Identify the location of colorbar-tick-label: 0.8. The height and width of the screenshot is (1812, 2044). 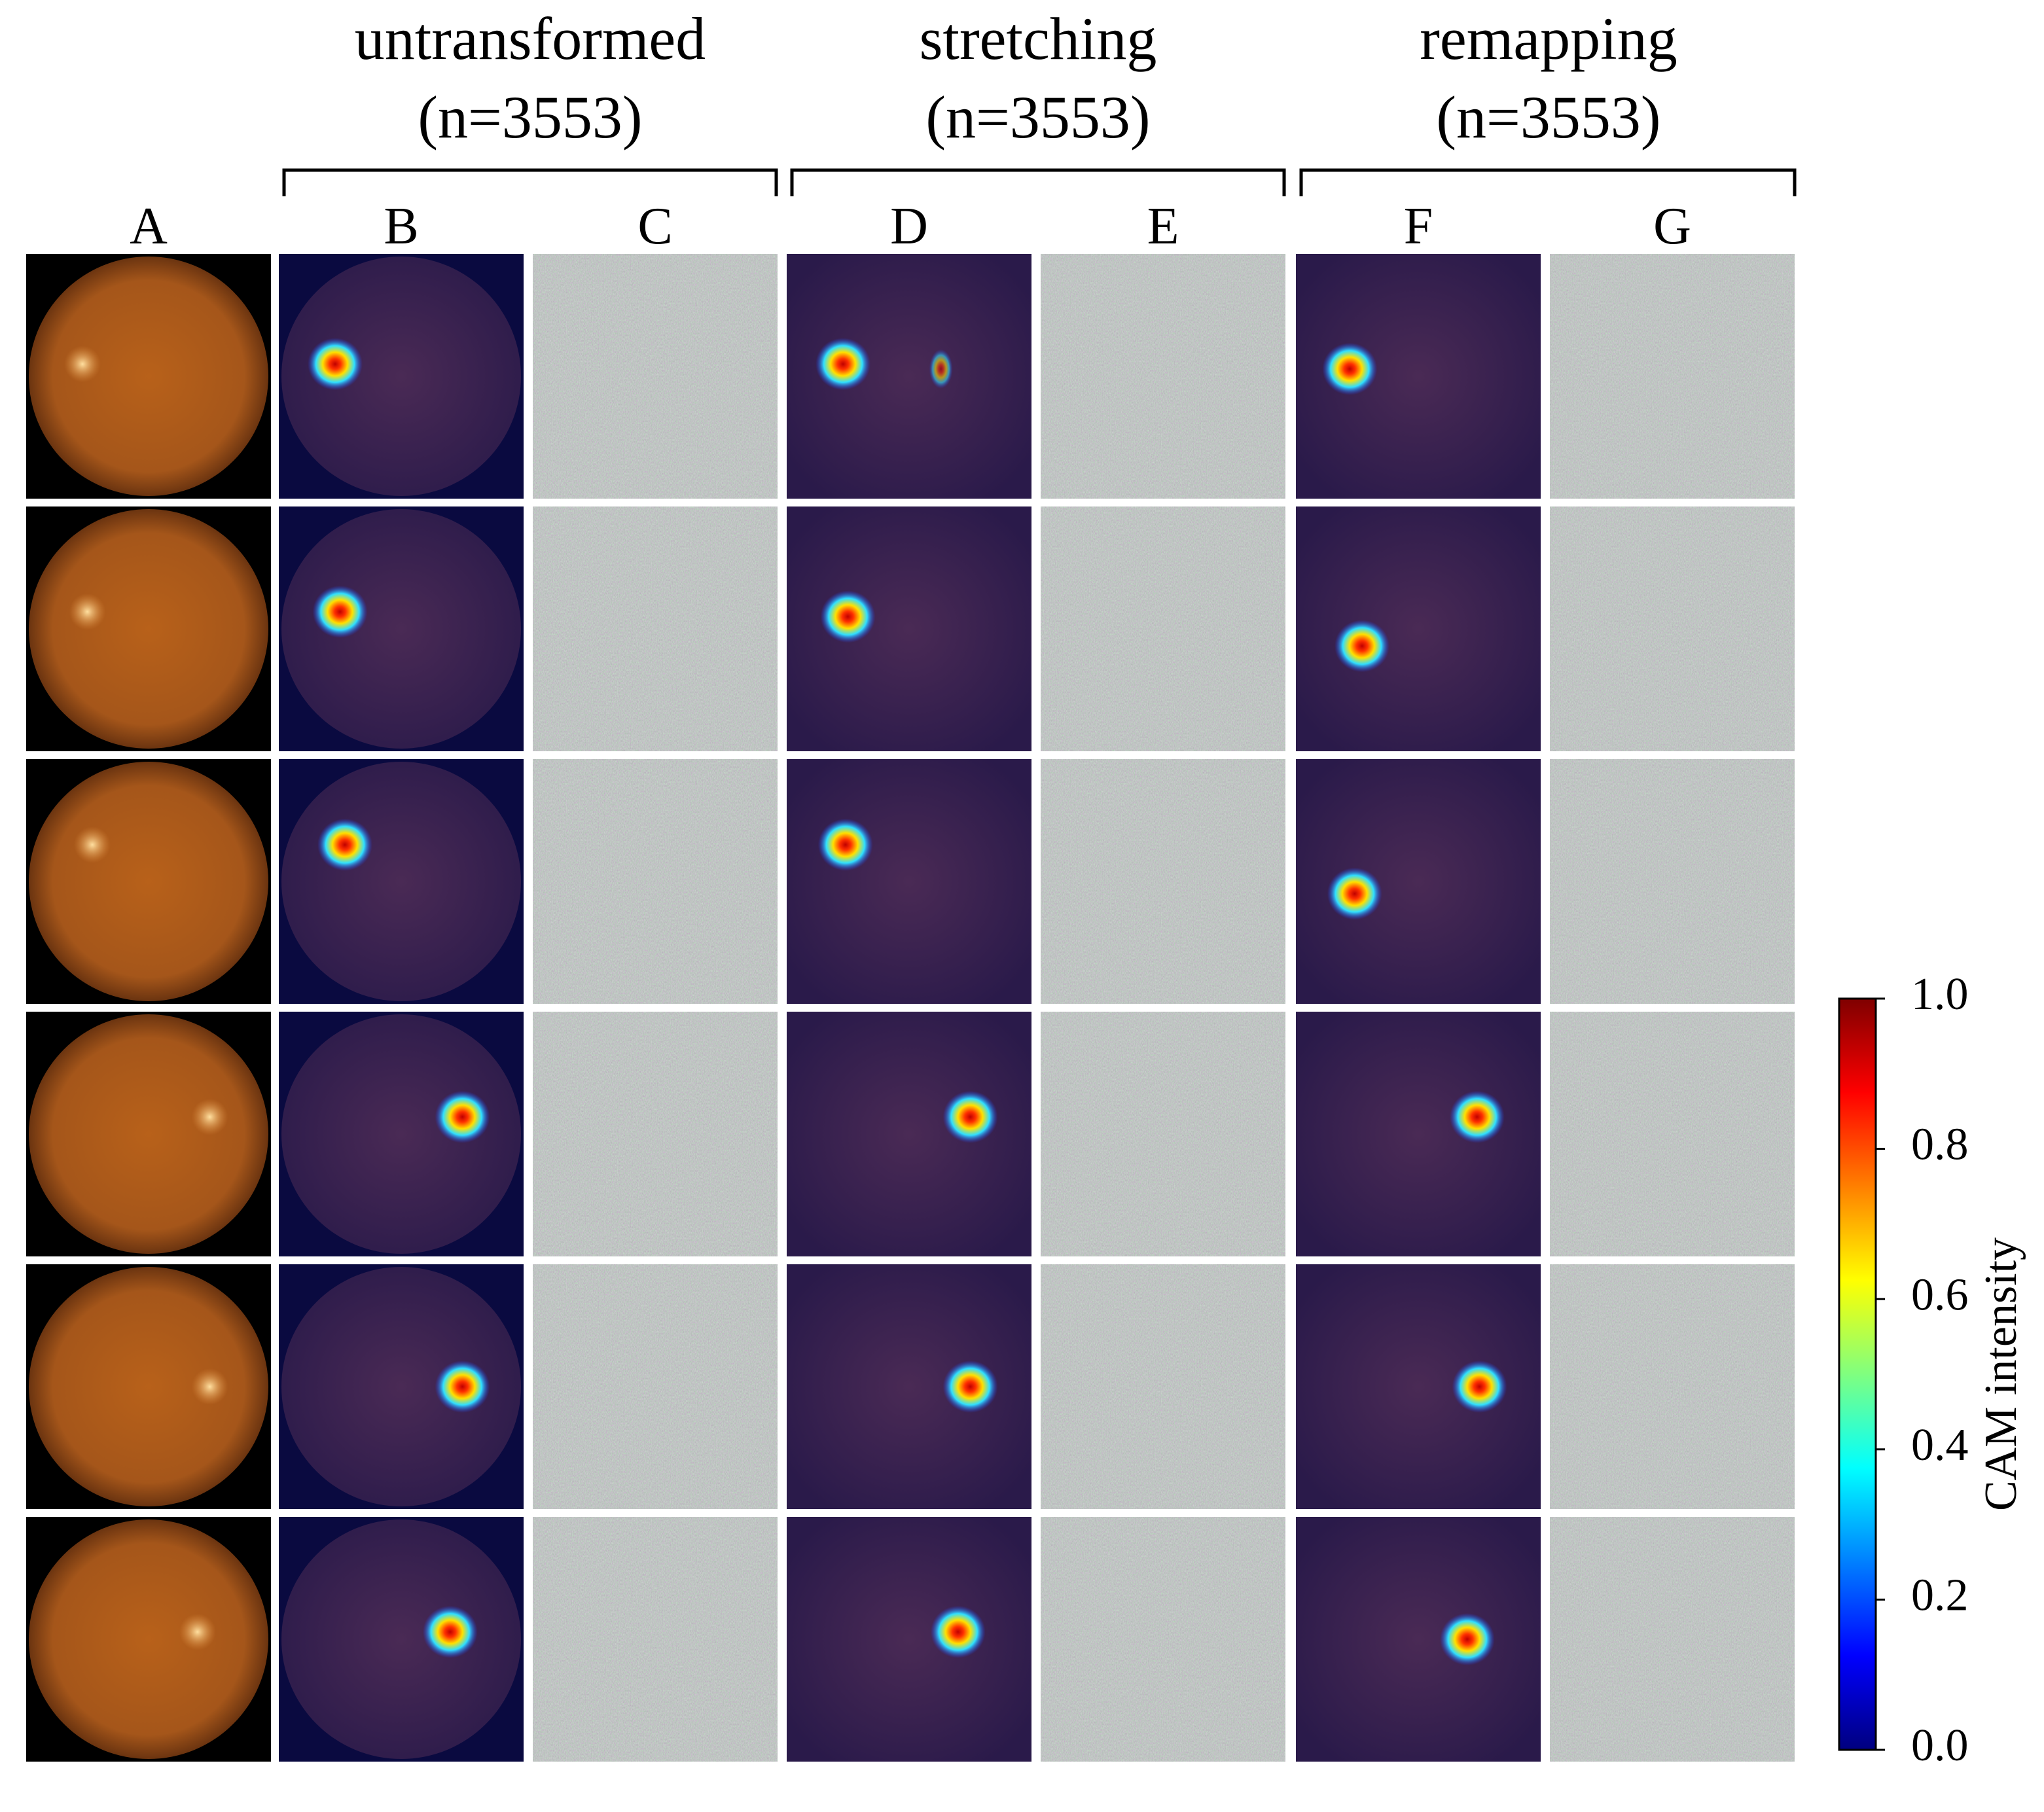
(1940, 1145).